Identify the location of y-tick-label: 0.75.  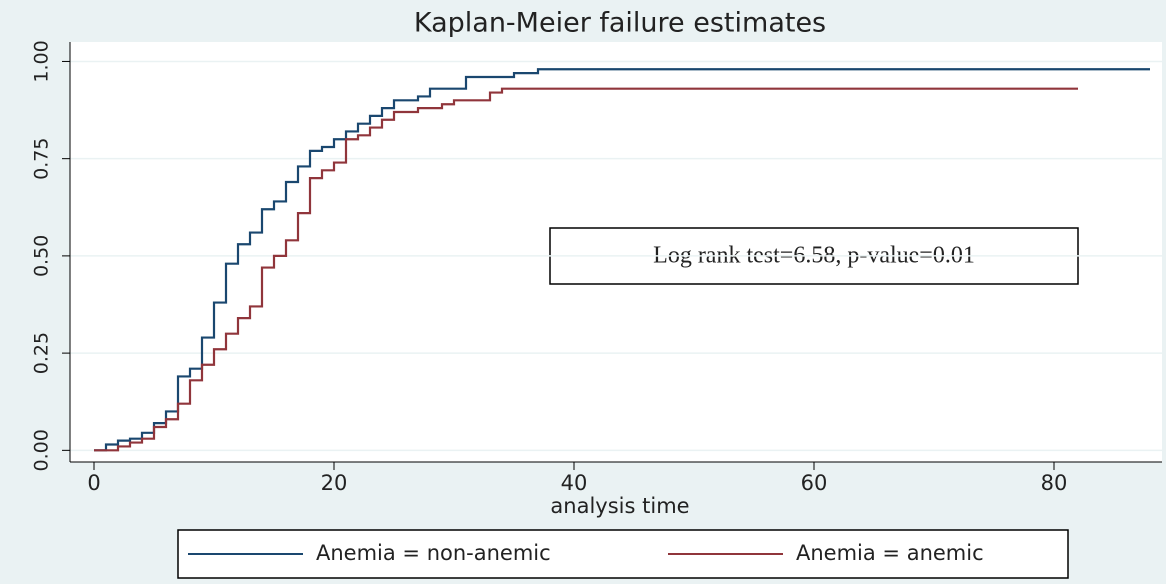
(42, 159).